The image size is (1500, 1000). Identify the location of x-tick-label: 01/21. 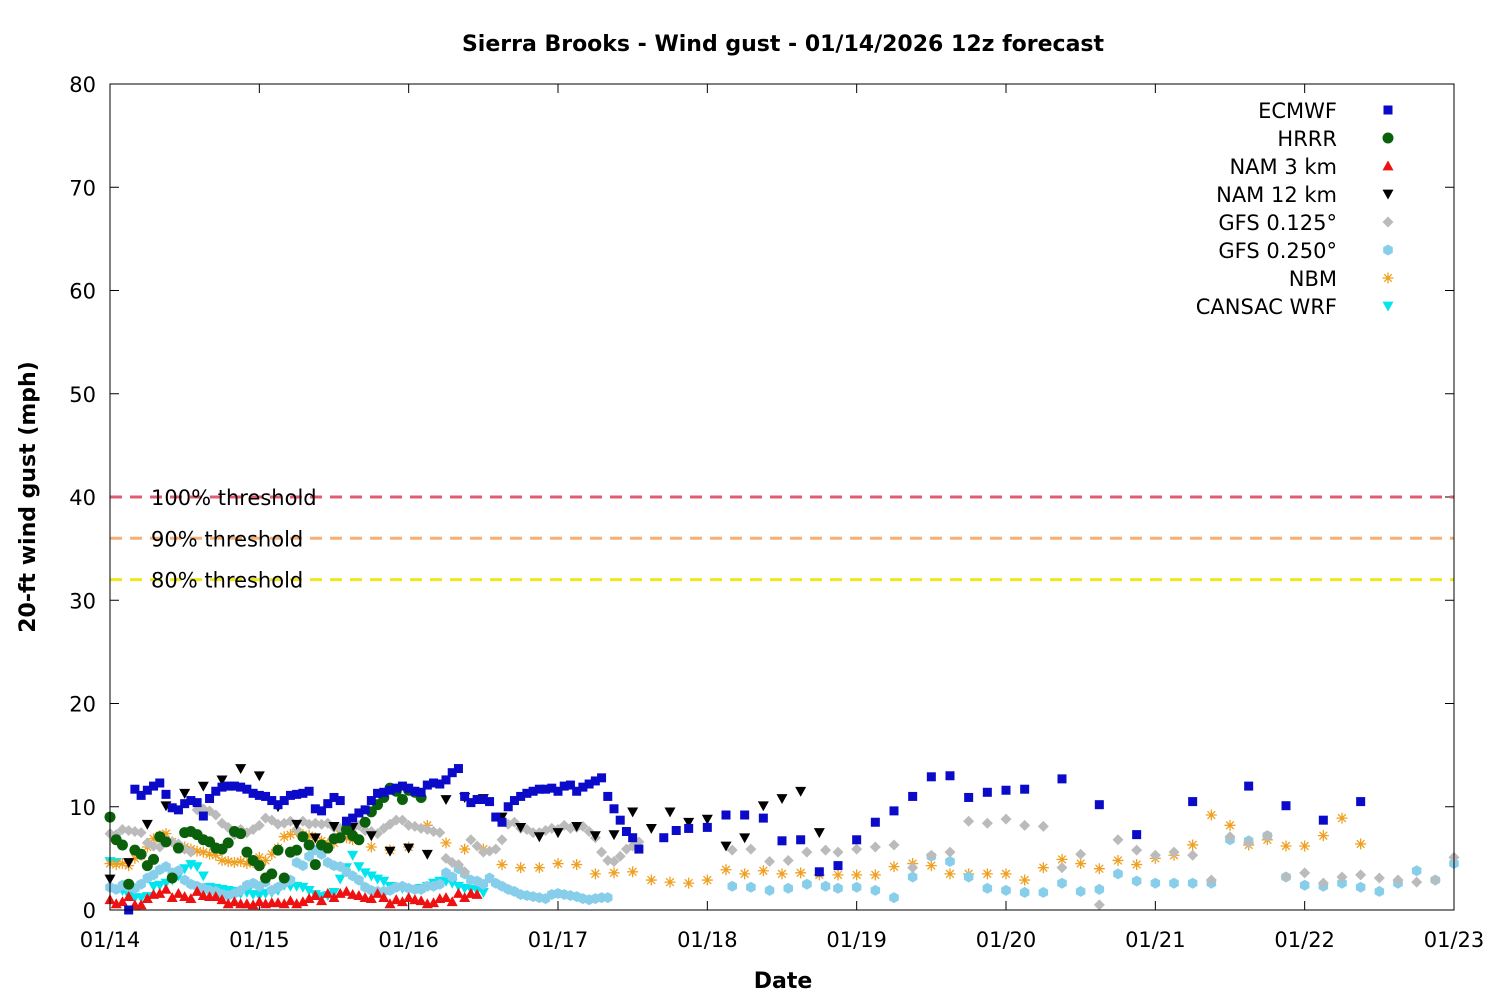
(1155, 940).